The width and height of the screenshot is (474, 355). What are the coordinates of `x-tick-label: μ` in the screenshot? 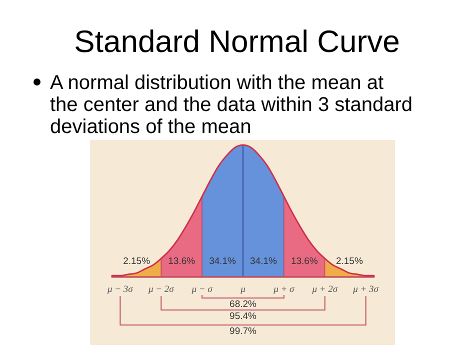 It's located at (243, 290).